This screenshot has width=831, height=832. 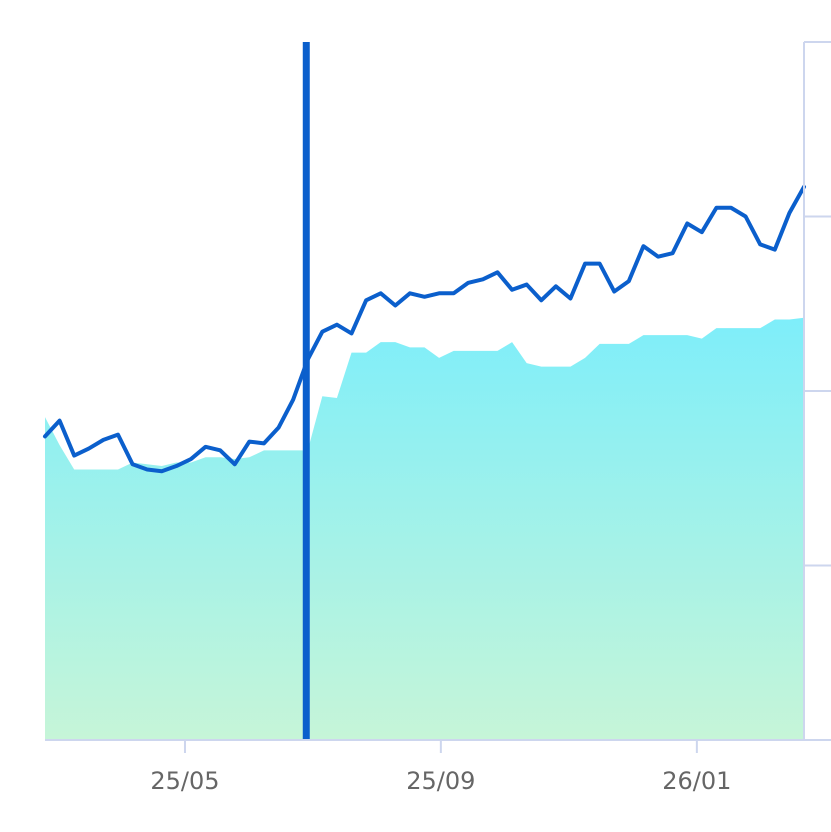 What do you see at coordinates (440, 781) in the screenshot?
I see `x-tick-label: 25/09` at bounding box center [440, 781].